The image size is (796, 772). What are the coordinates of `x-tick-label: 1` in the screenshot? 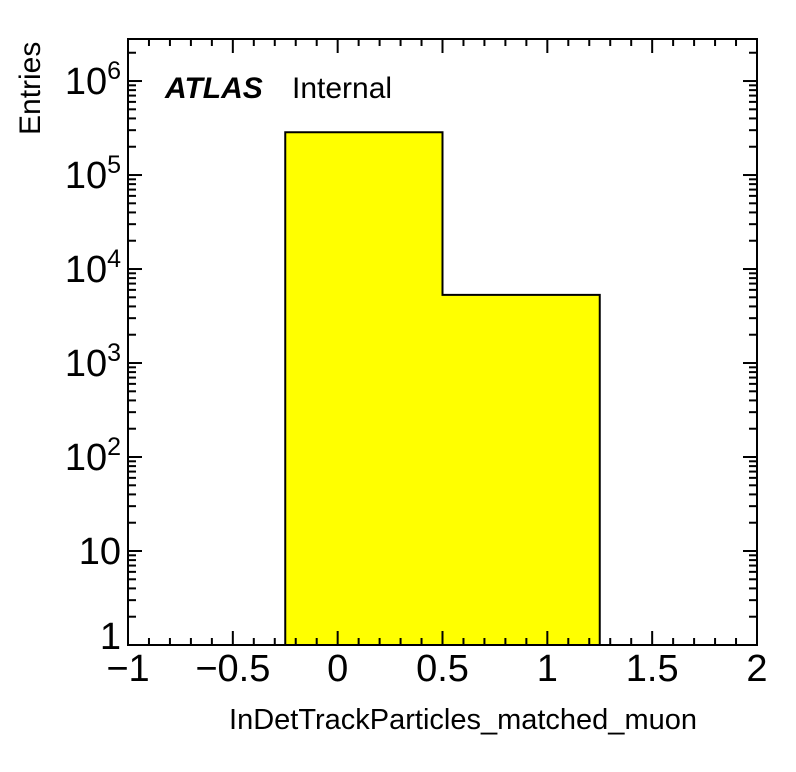 It's located at (547, 669).